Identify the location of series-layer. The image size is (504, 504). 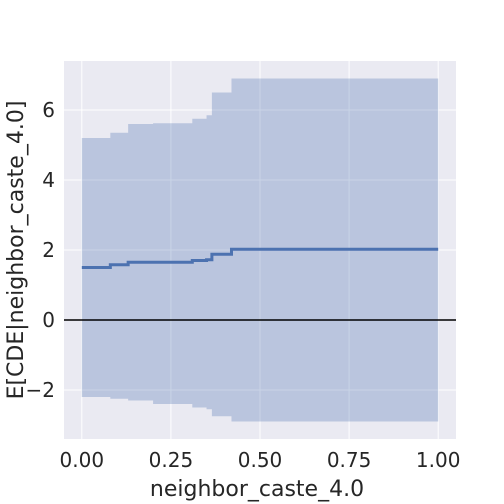
(260, 258).